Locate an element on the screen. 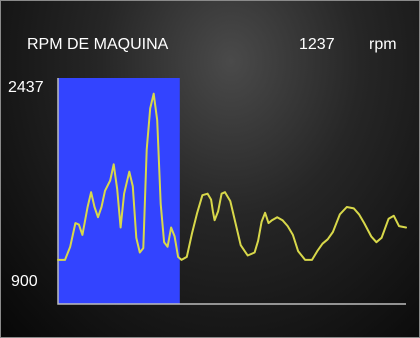  panel-title: RPM DE MAQUINA is located at coordinates (98, 44).